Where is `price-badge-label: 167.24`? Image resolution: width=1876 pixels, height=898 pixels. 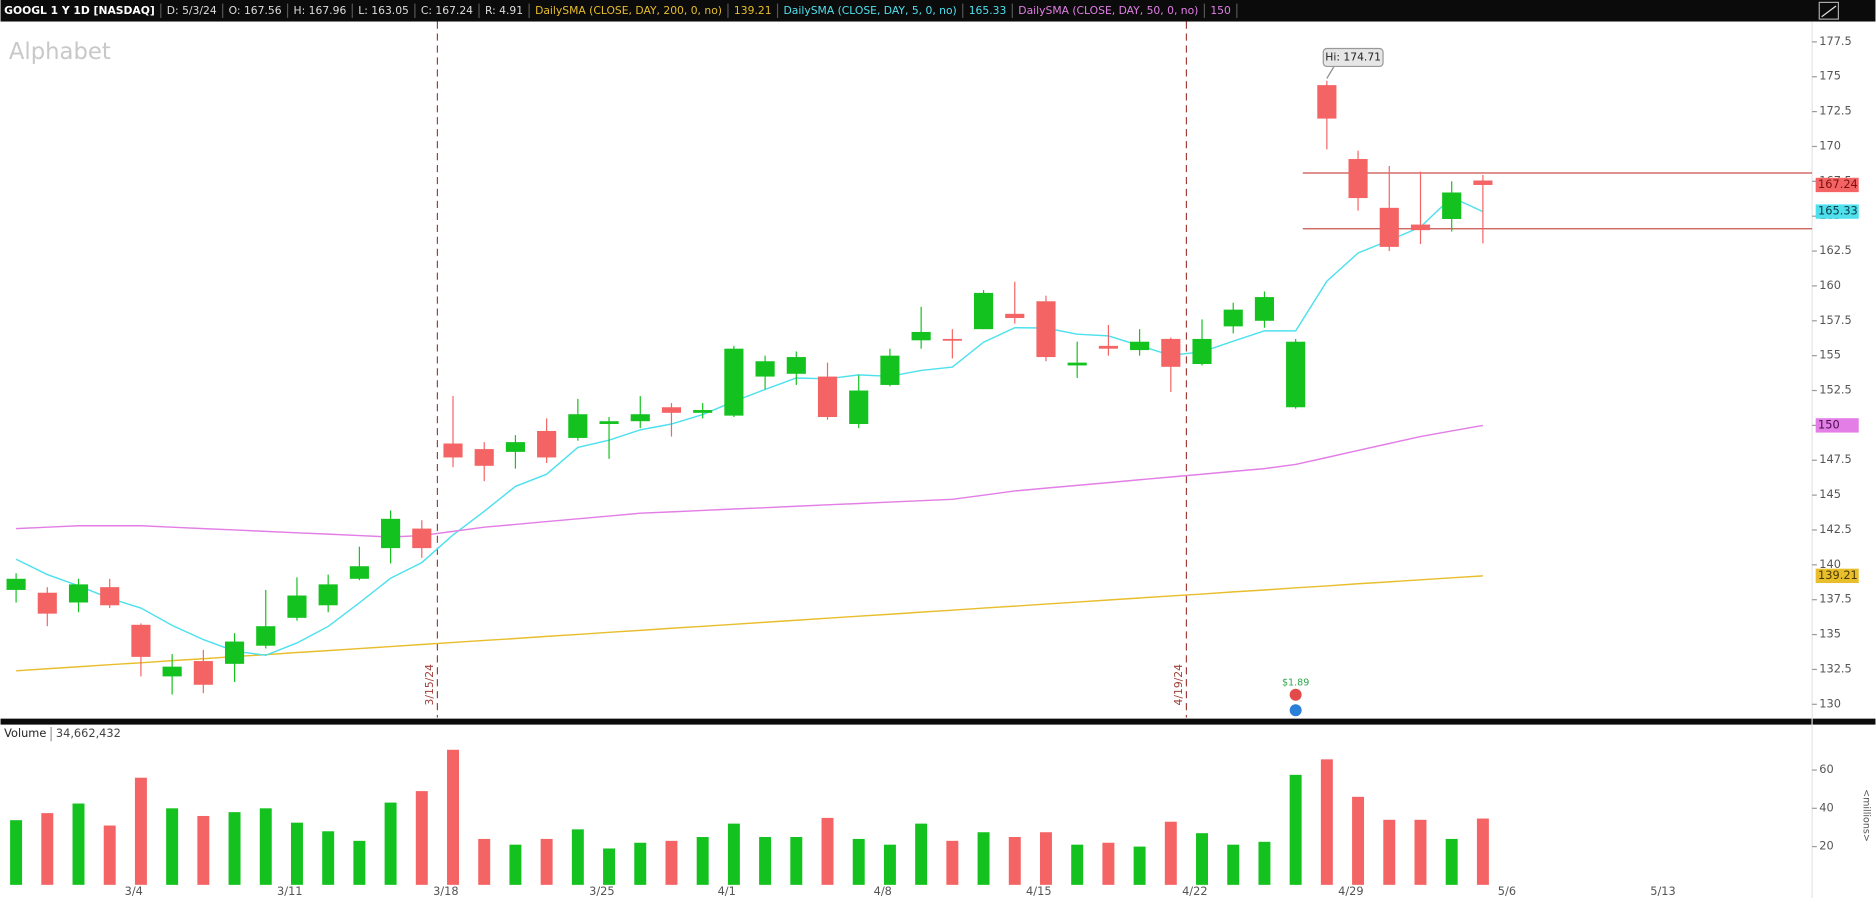 price-badge-label: 167.24 is located at coordinates (1838, 184).